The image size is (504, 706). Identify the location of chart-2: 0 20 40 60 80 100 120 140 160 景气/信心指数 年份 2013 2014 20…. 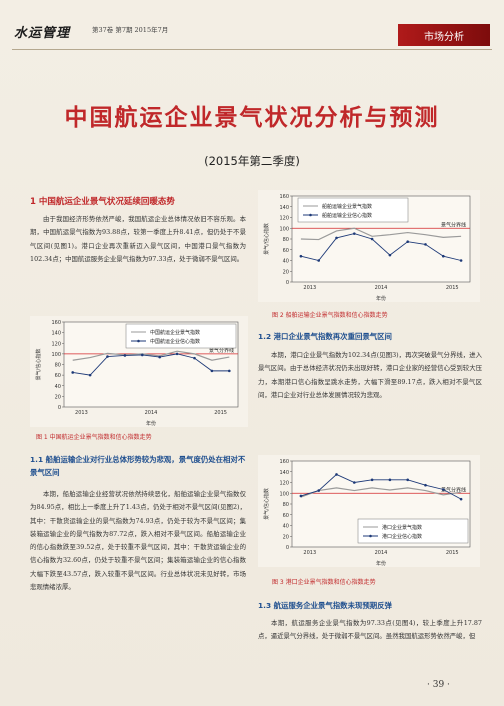
(369, 246).